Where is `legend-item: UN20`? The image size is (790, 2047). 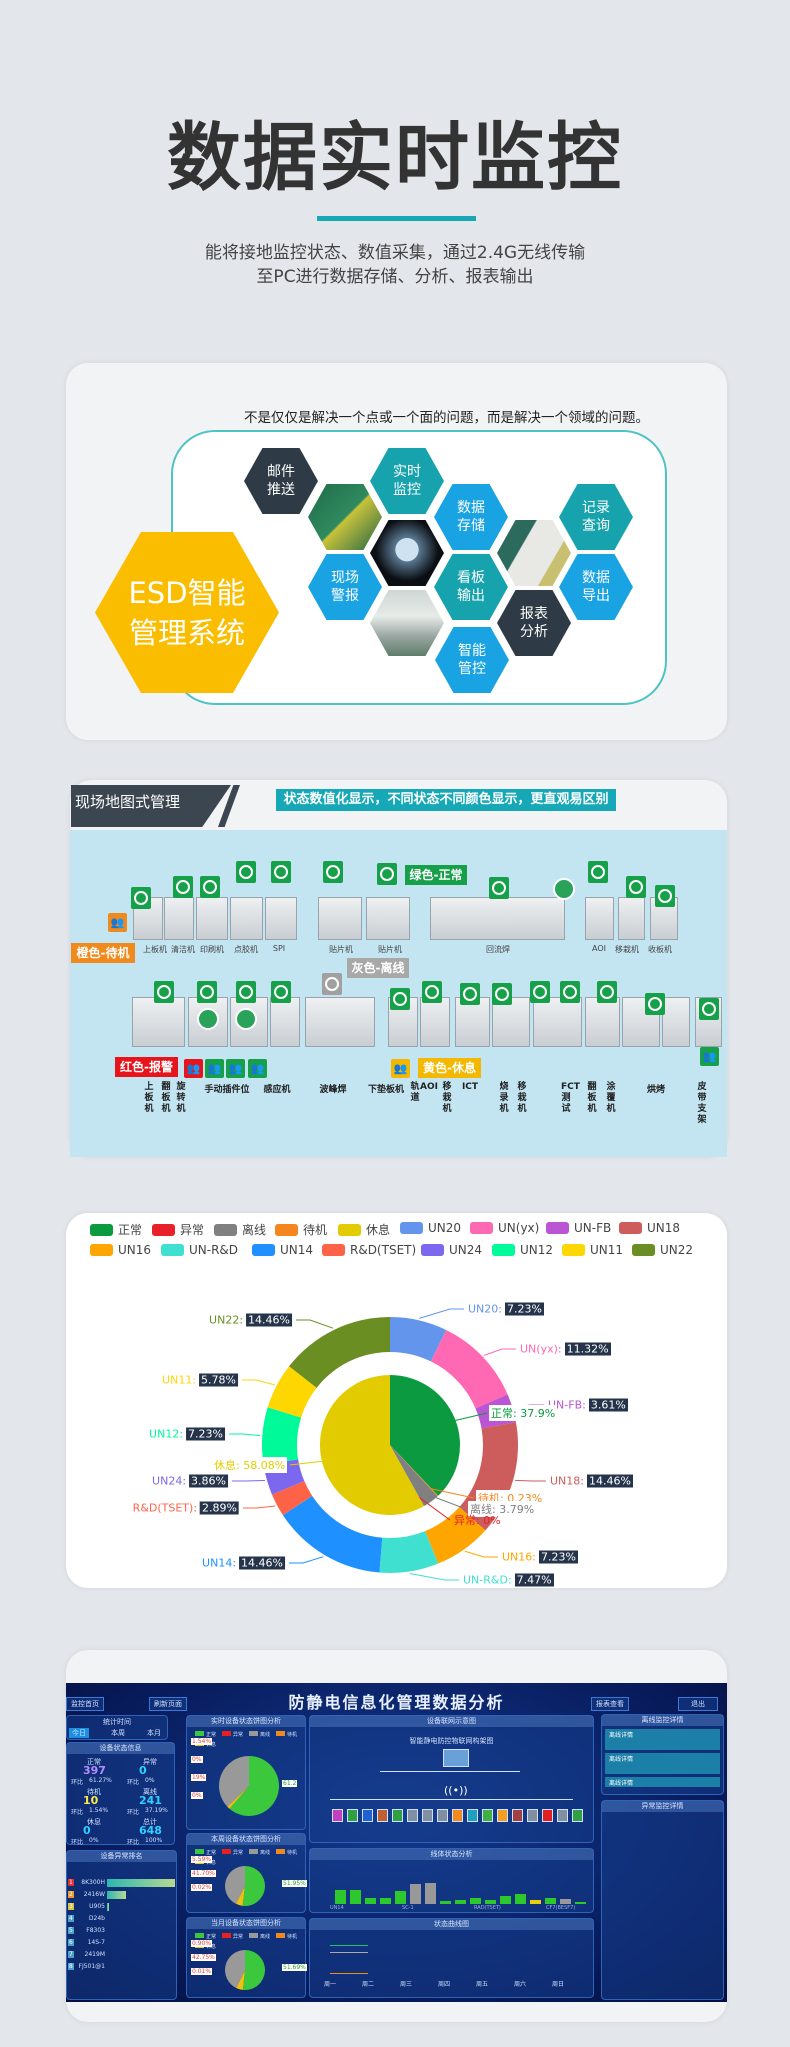
legend-item: UN20 is located at coordinates (430, 1228).